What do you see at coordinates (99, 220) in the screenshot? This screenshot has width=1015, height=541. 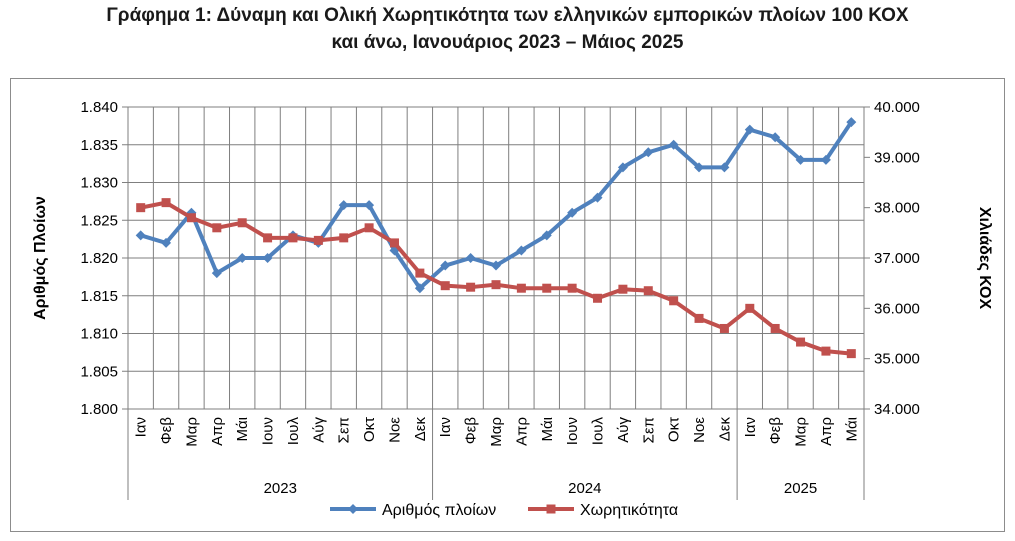 I see `left-axis-tick-label: 1.825` at bounding box center [99, 220].